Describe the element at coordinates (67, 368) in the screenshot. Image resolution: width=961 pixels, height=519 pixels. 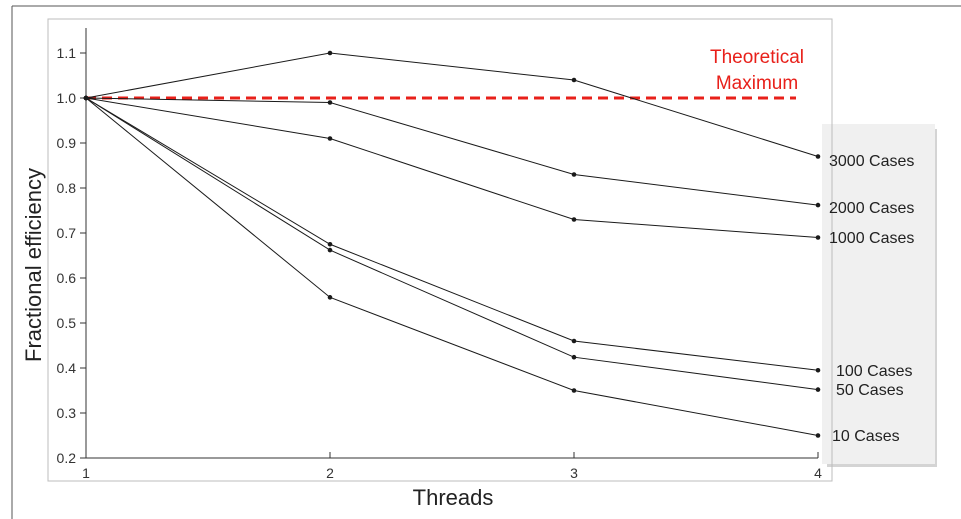
I see `y-tick-label: 0.4` at that location.